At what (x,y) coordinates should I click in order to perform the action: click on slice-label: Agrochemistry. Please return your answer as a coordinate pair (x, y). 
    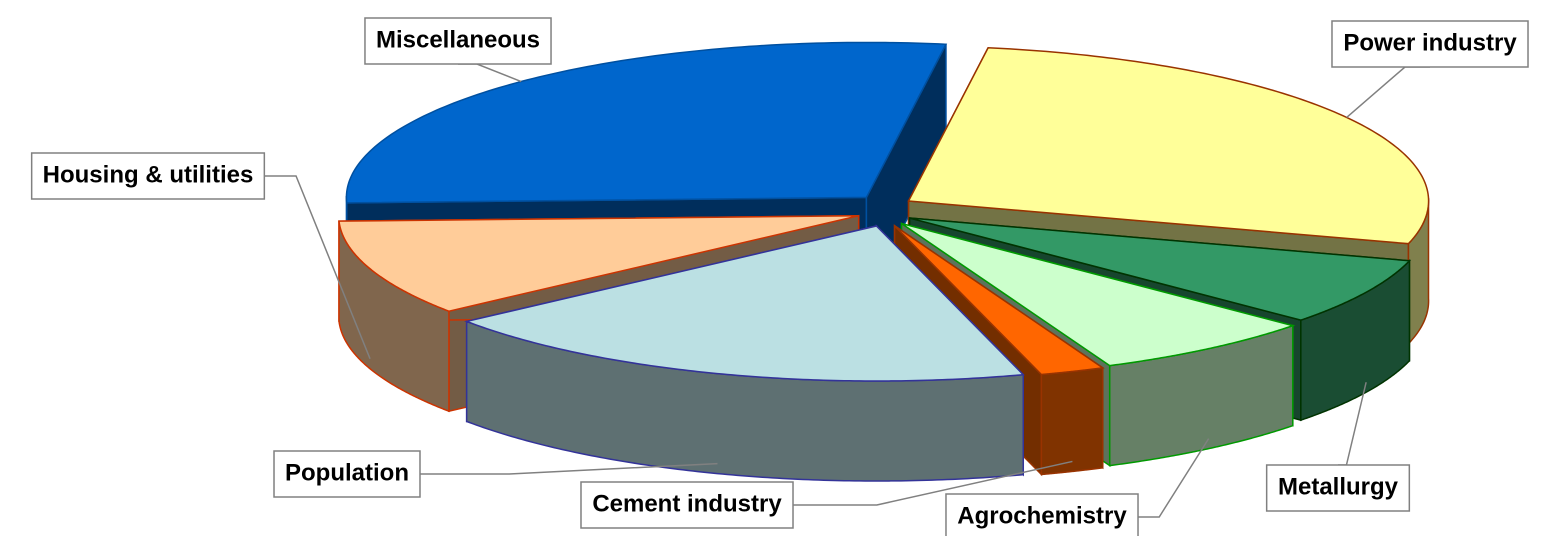
    Looking at the image, I should click on (1042, 515).